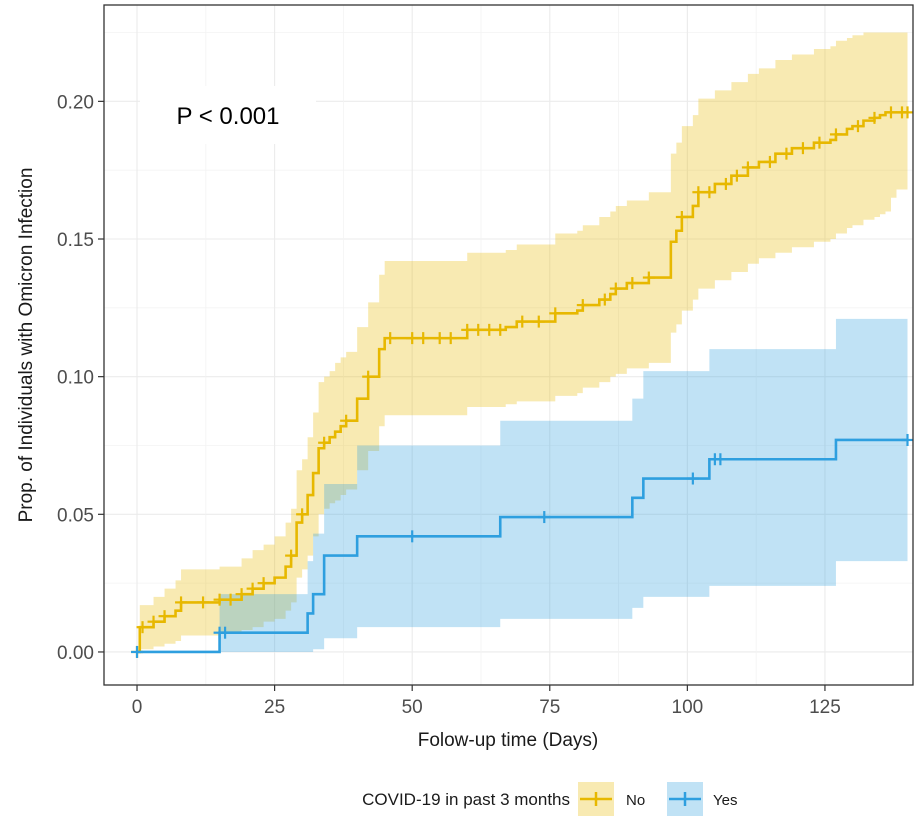 The image size is (917, 816). I want to click on p-value-background, so click(228, 115).